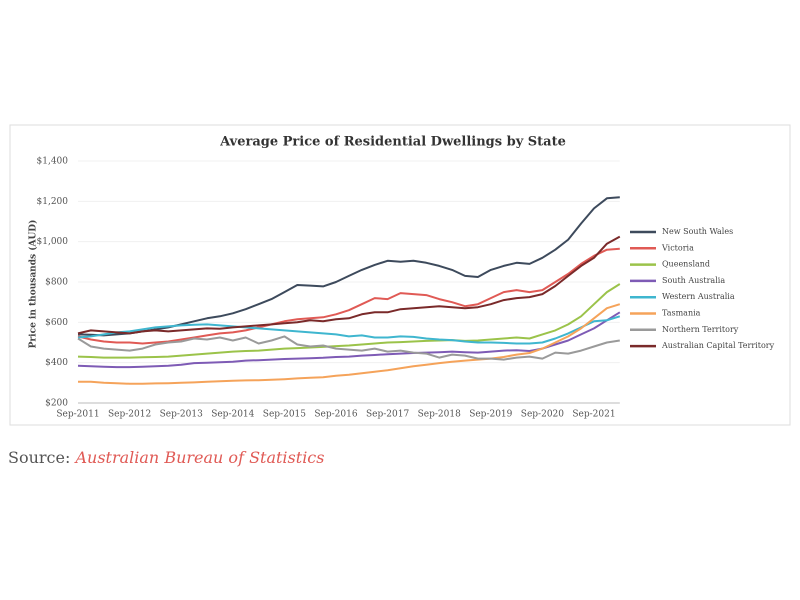 The image size is (800, 600). What do you see at coordinates (593, 415) in the screenshot?
I see `x-tick-label: Sep-2021` at bounding box center [593, 415].